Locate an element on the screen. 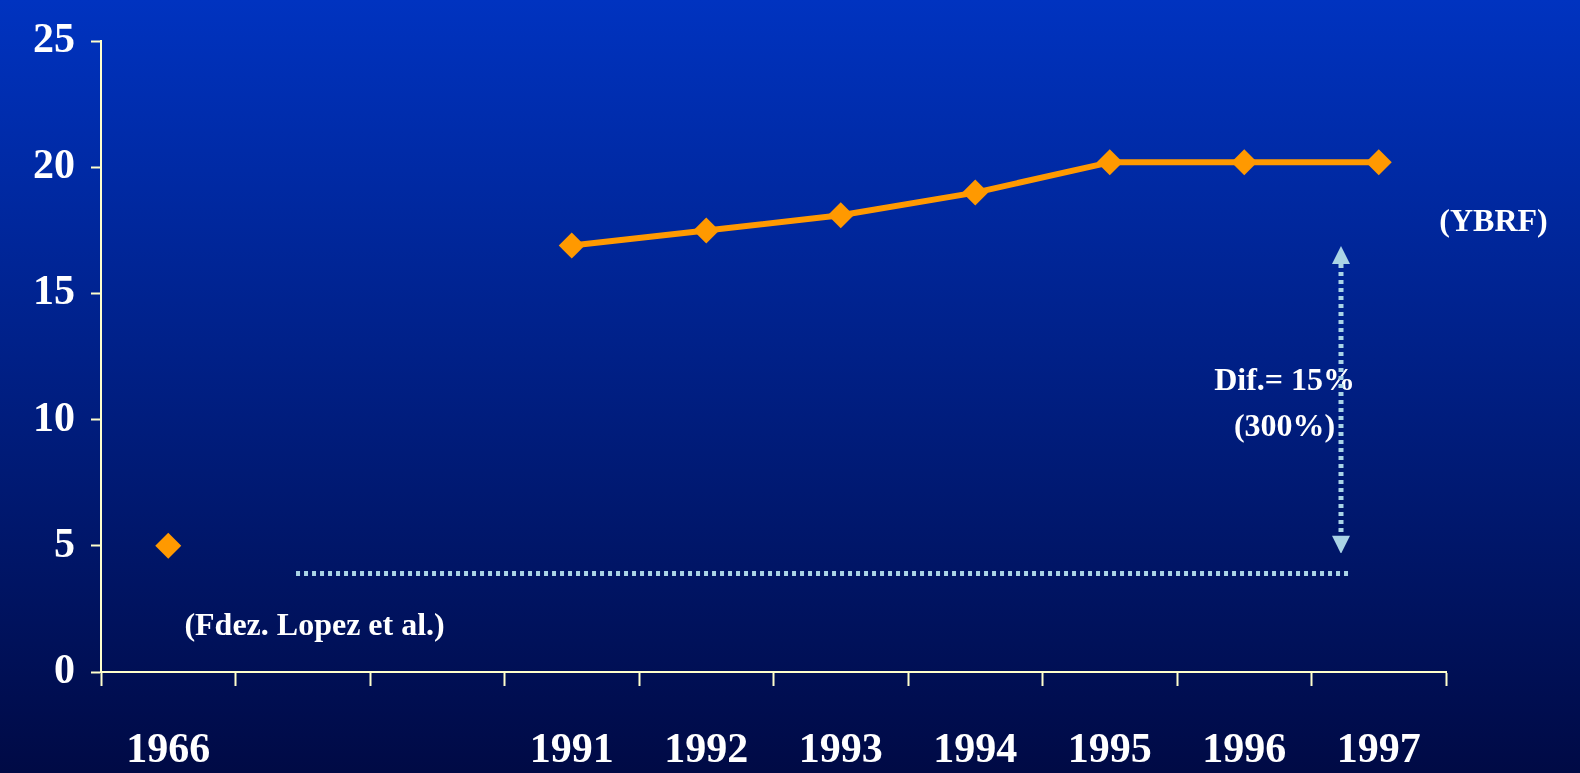 The image size is (1580, 773). y-tick-label: 0 is located at coordinates (64, 668).